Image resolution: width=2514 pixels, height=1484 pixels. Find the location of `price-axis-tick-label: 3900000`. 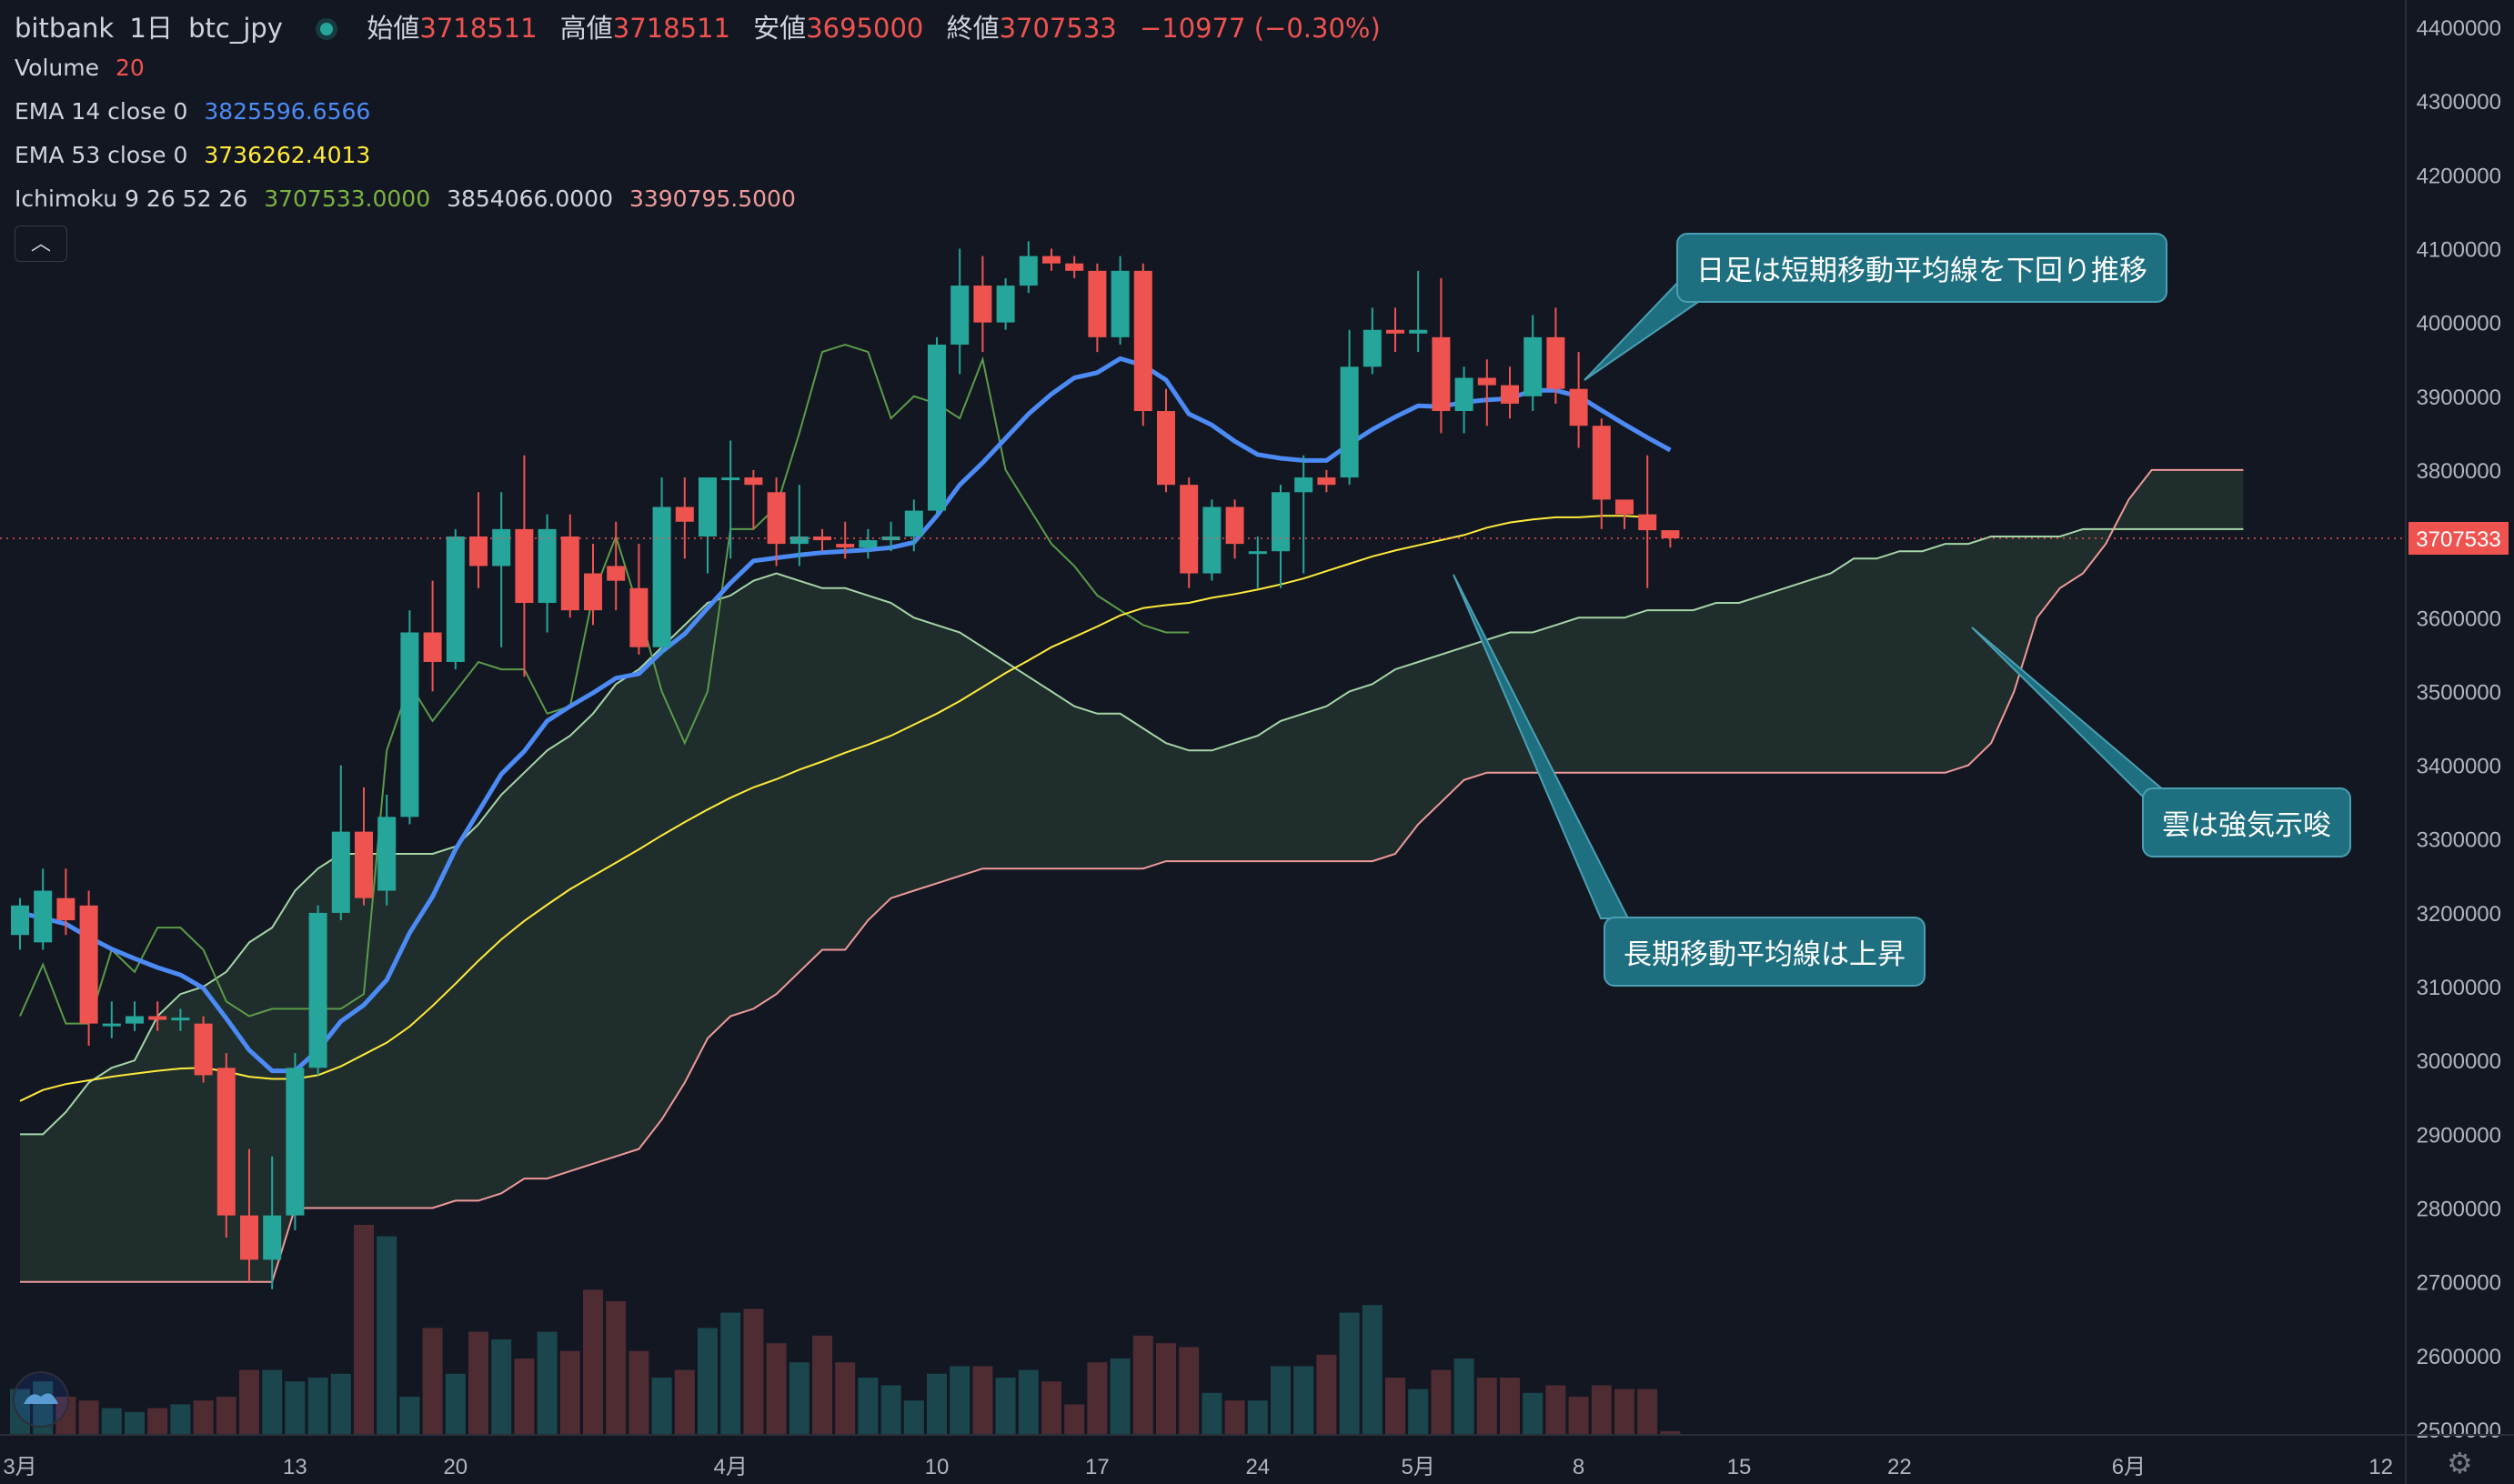

price-axis-tick-label: 3900000 is located at coordinates (2459, 398).